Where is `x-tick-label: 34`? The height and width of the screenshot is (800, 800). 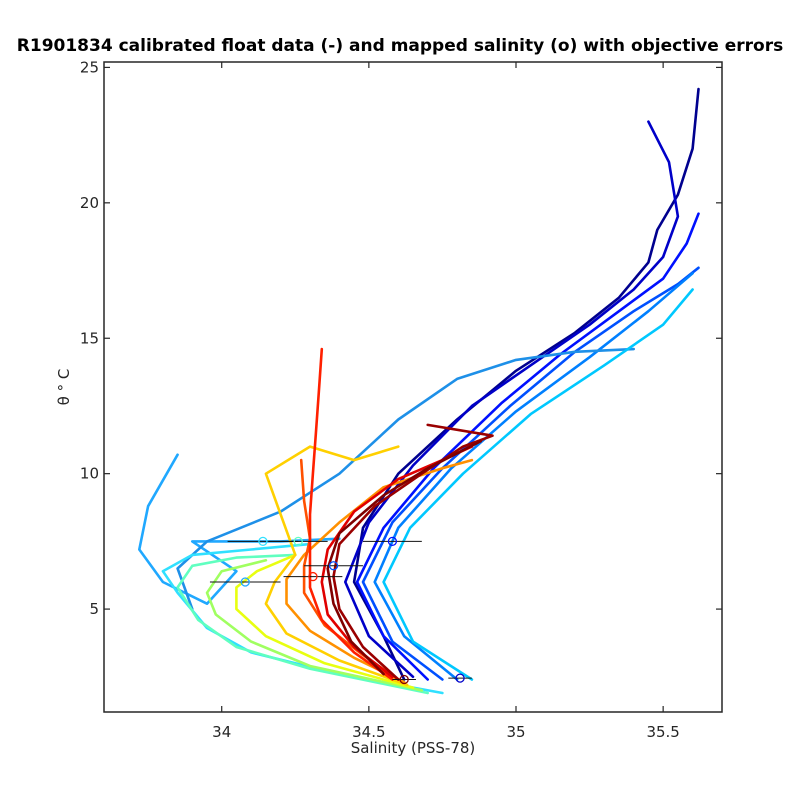 x-tick-label: 34 is located at coordinates (221, 732).